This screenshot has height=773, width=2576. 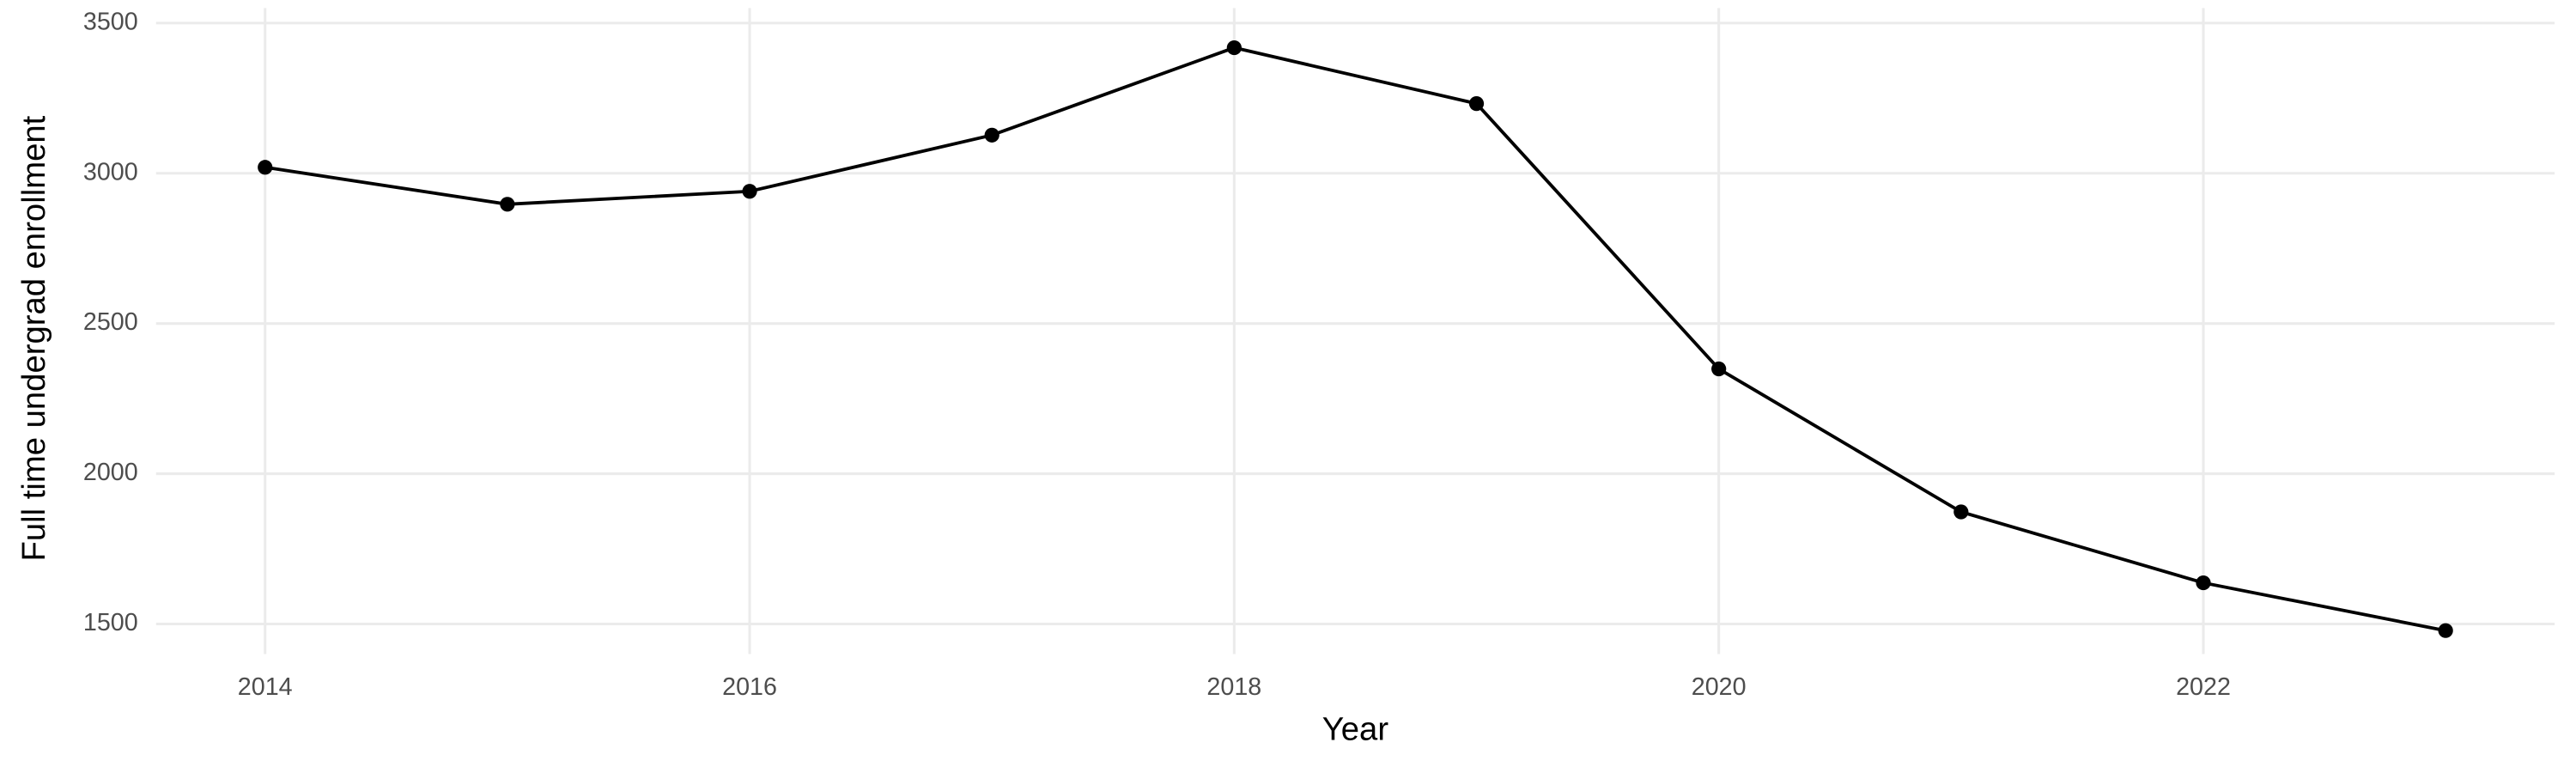 I want to click on y-tick-label: 2000, so click(x=111, y=472).